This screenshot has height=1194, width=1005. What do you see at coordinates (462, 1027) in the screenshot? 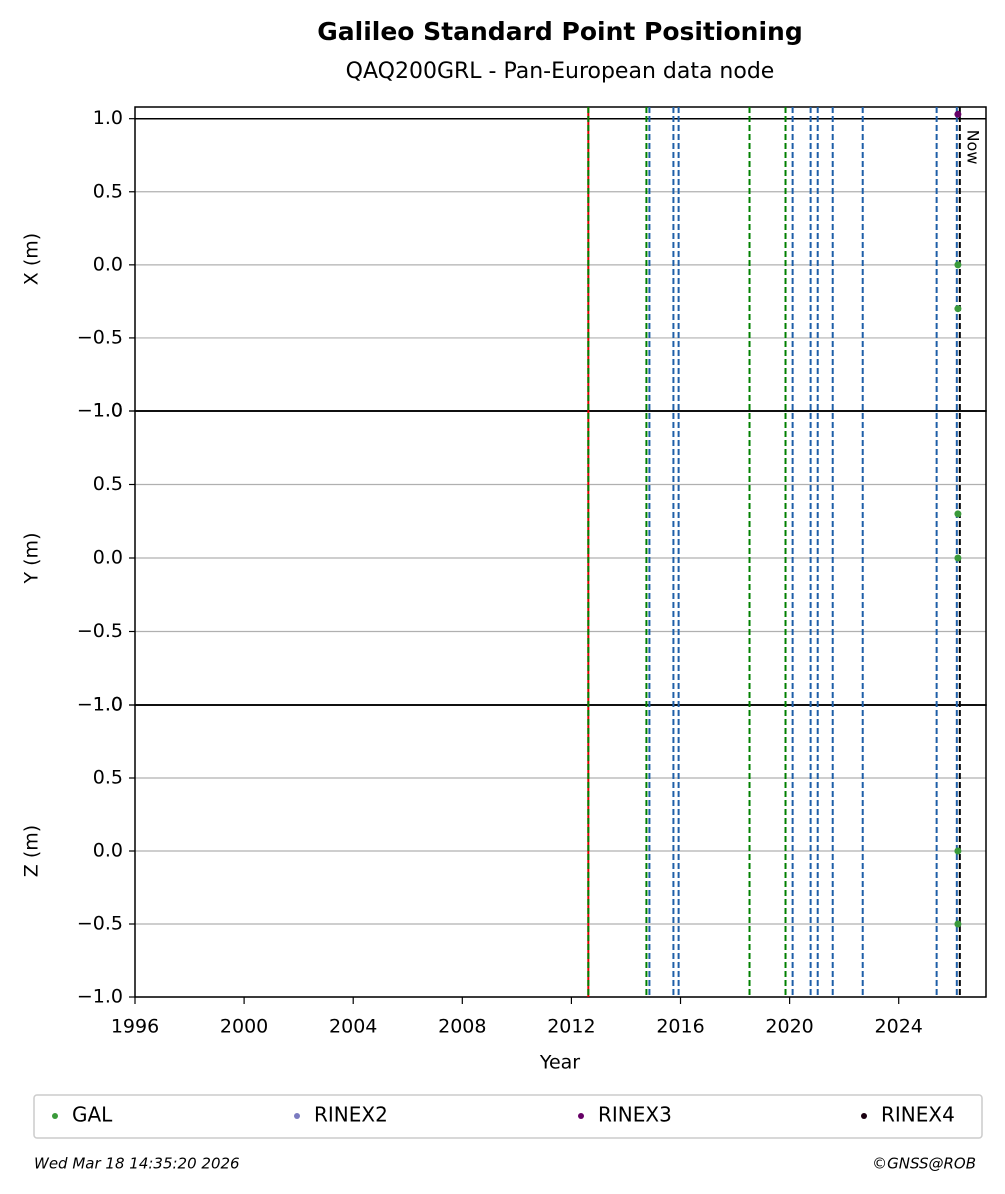
I see `x-tick-label: 2008` at bounding box center [462, 1027].